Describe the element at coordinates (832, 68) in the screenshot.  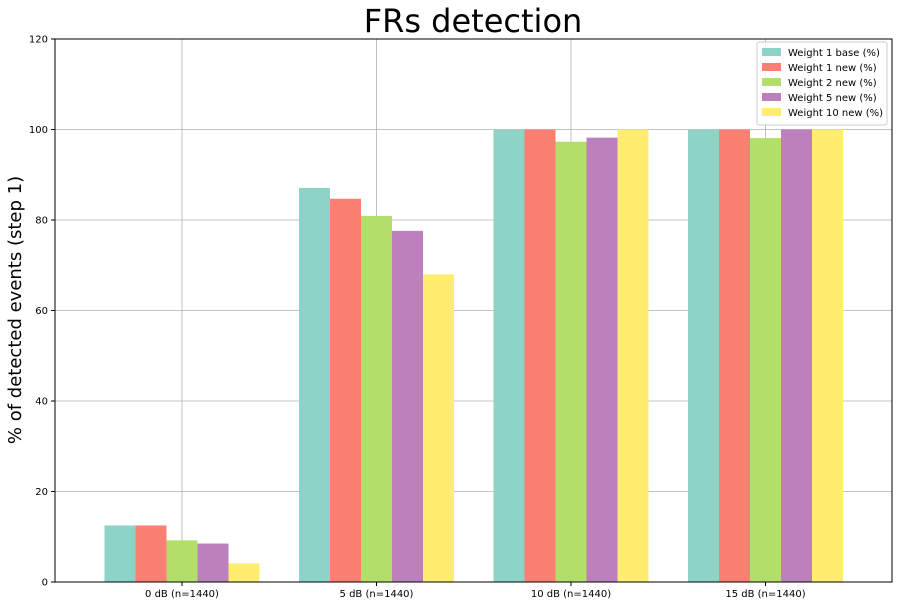
I see `legend-label: Weight 1 new (%)` at that location.